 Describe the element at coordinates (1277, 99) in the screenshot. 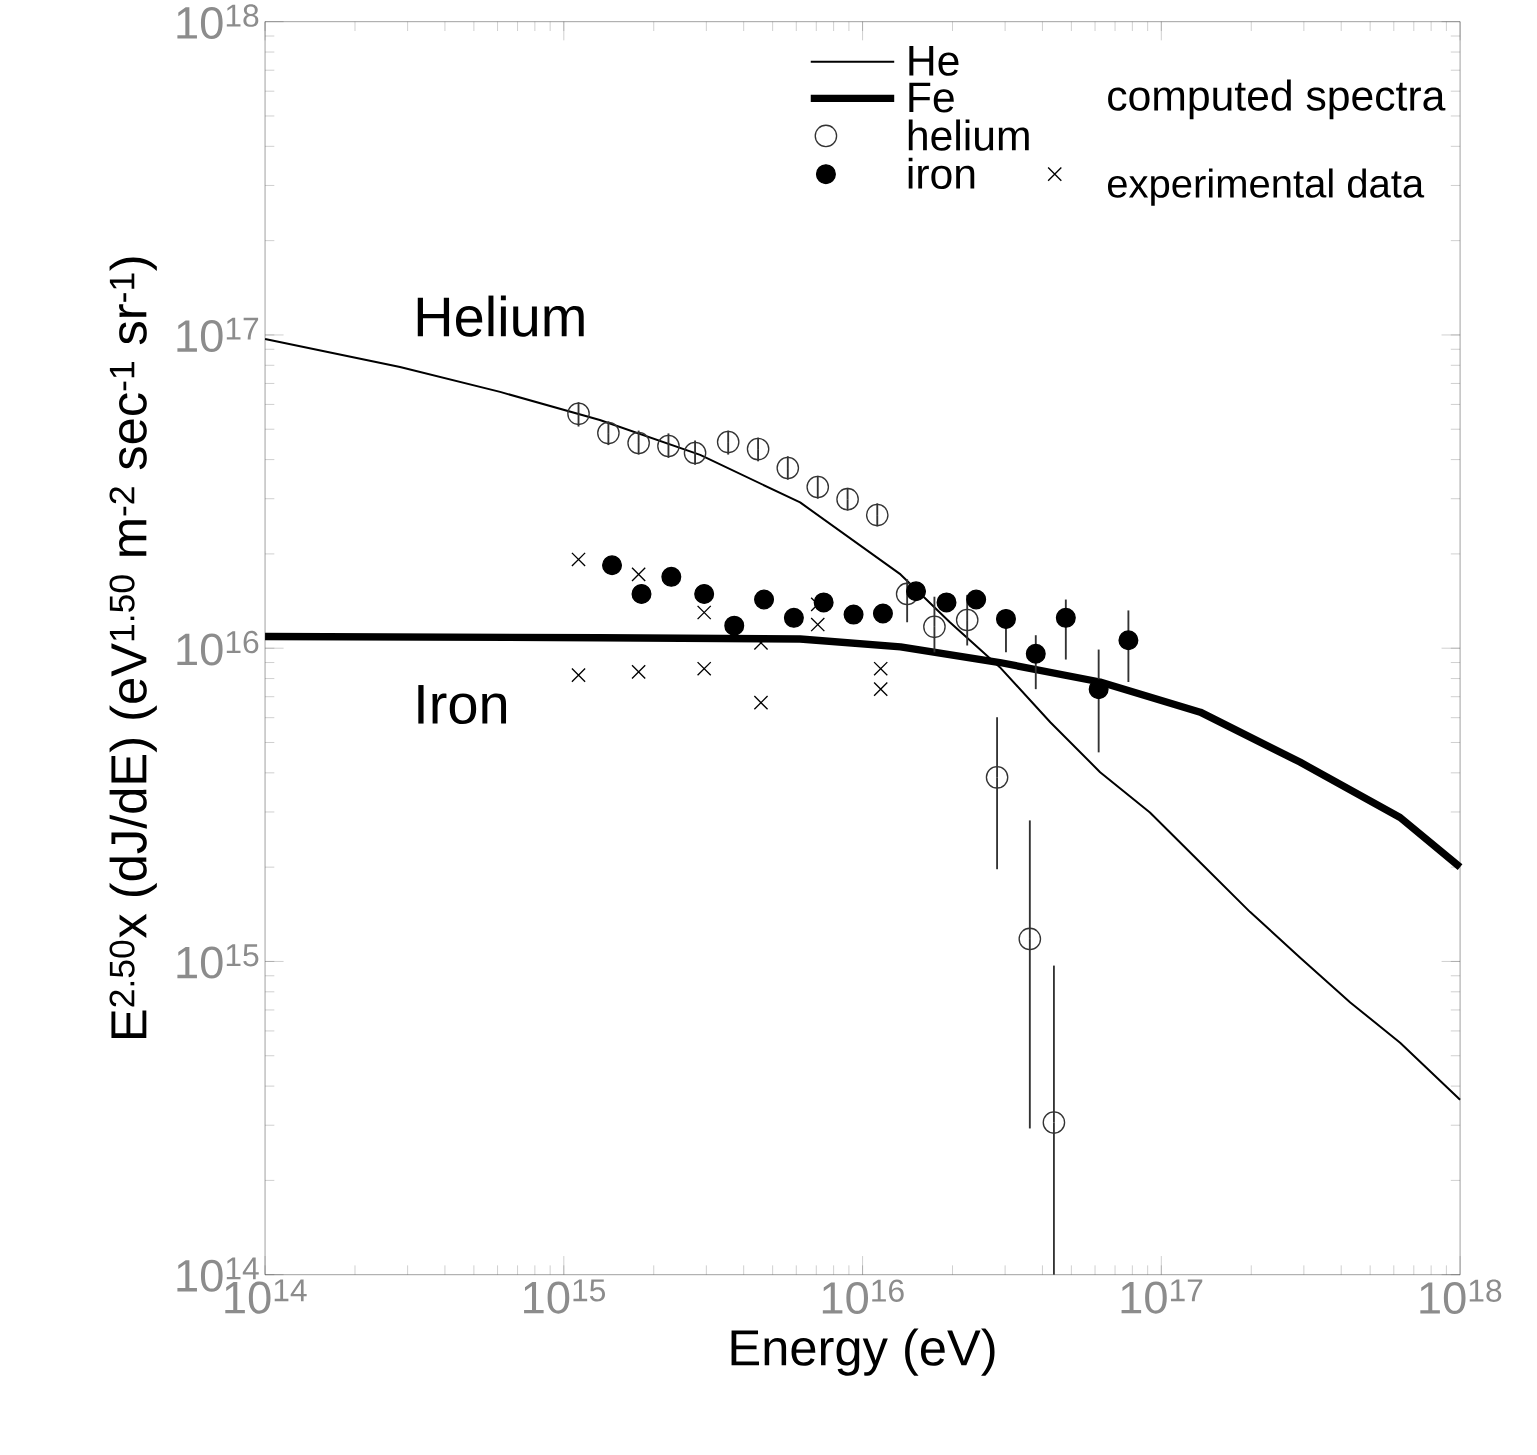

I see `legend-title: computed spectra` at that location.